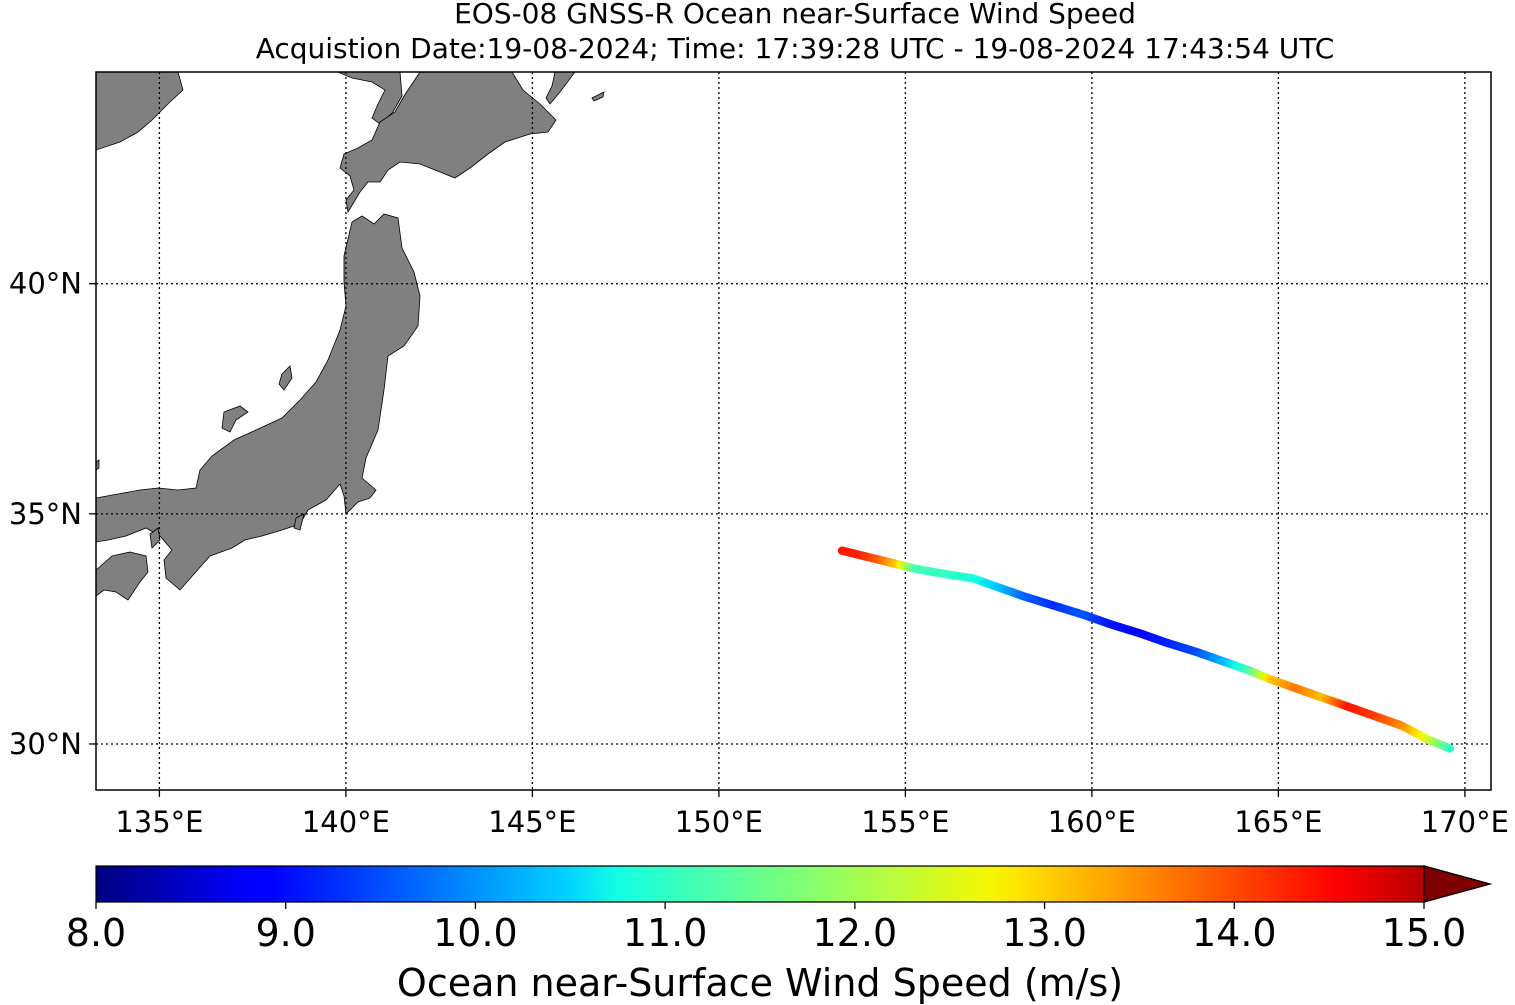 The height and width of the screenshot is (1005, 1515). I want to click on land-shikoku, so click(122, 576).